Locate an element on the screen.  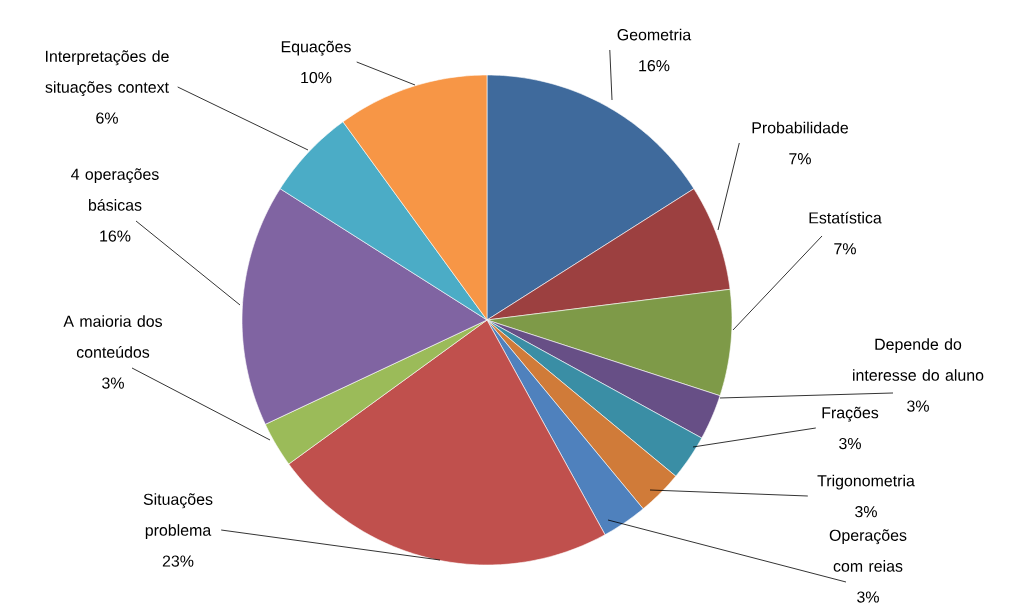
slice-label: Probabilidade is located at coordinates (800, 127).